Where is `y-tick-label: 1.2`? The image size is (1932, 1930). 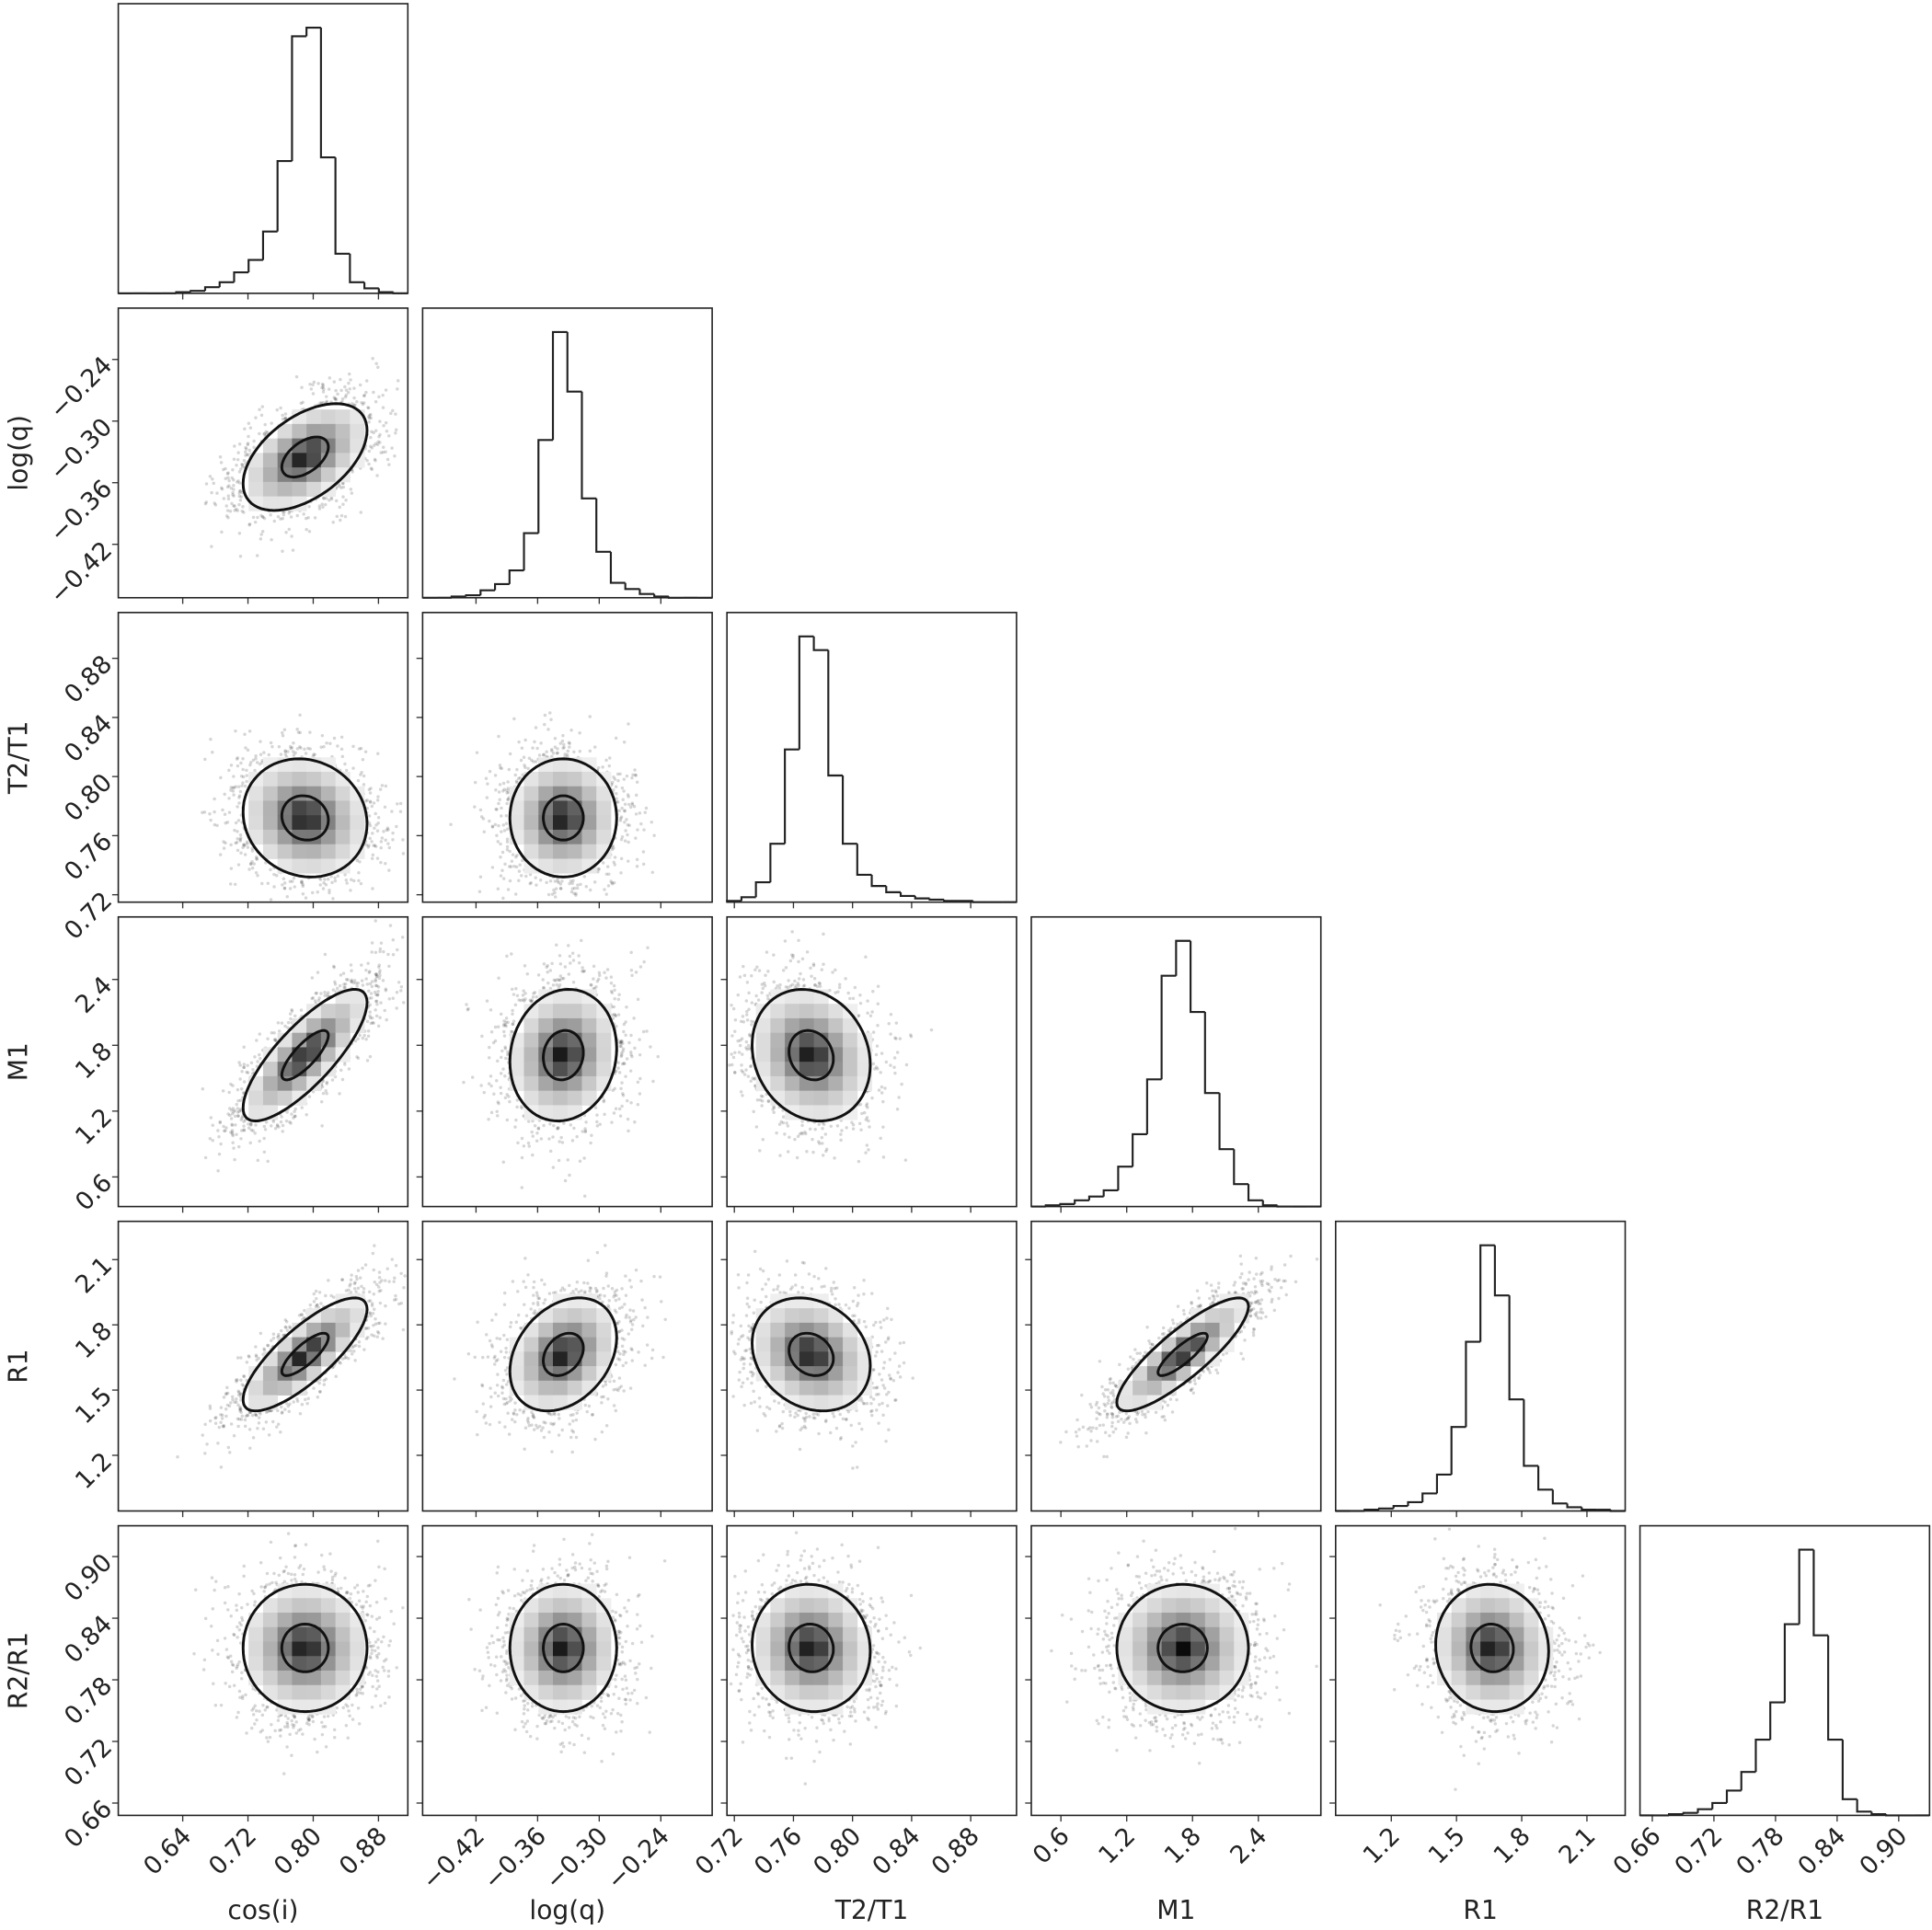
y-tick-label: 1.2 is located at coordinates (94, 1471).